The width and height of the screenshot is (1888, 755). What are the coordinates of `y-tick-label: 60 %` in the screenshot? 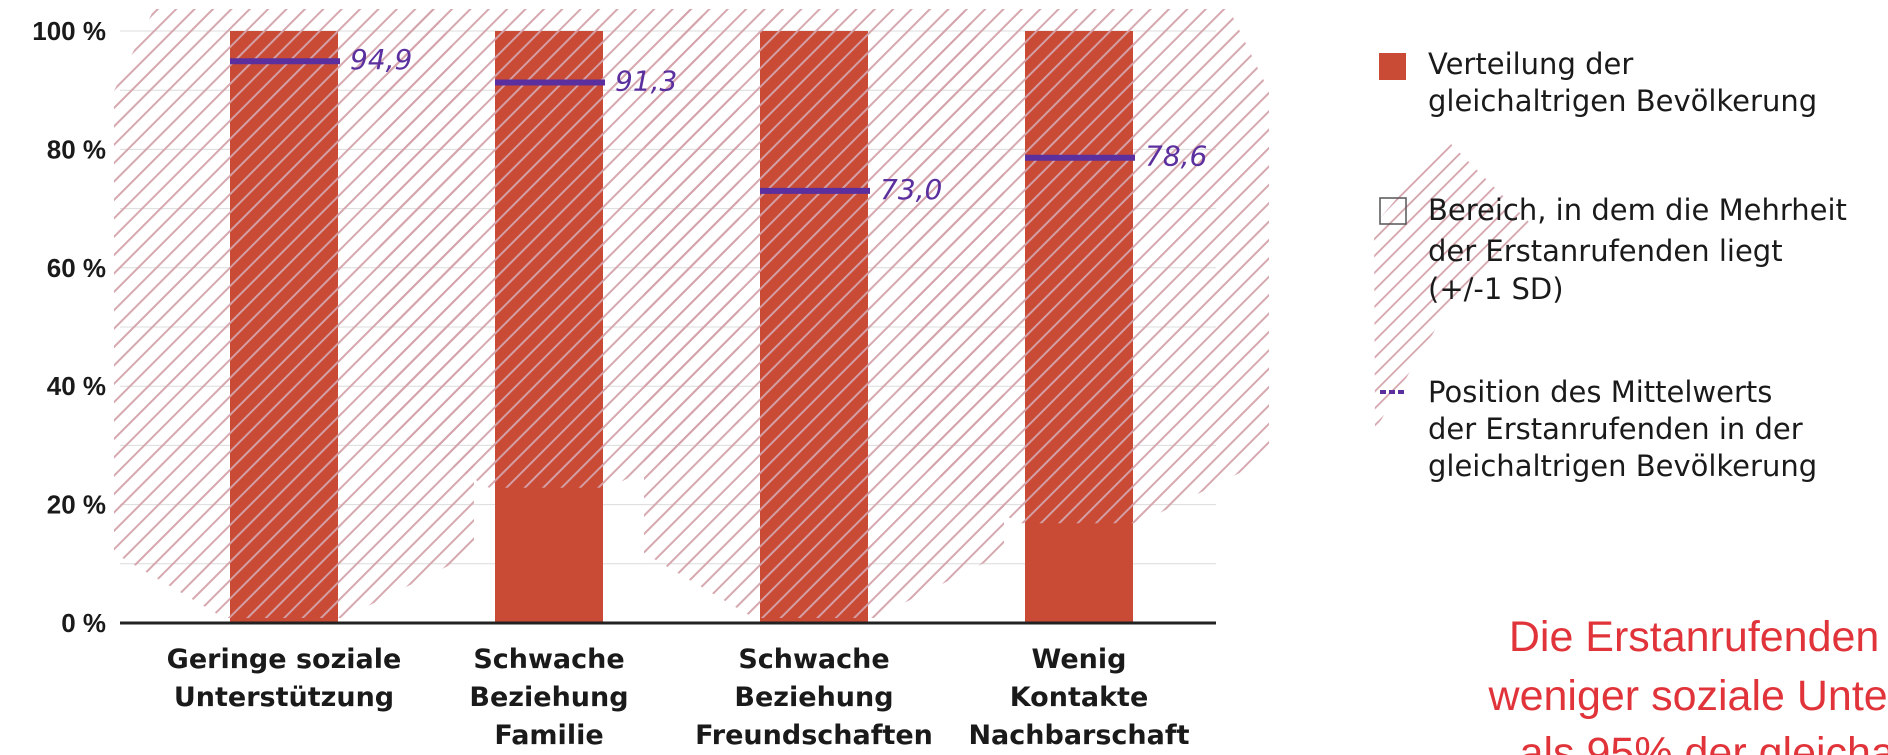 It's located at (76, 268).